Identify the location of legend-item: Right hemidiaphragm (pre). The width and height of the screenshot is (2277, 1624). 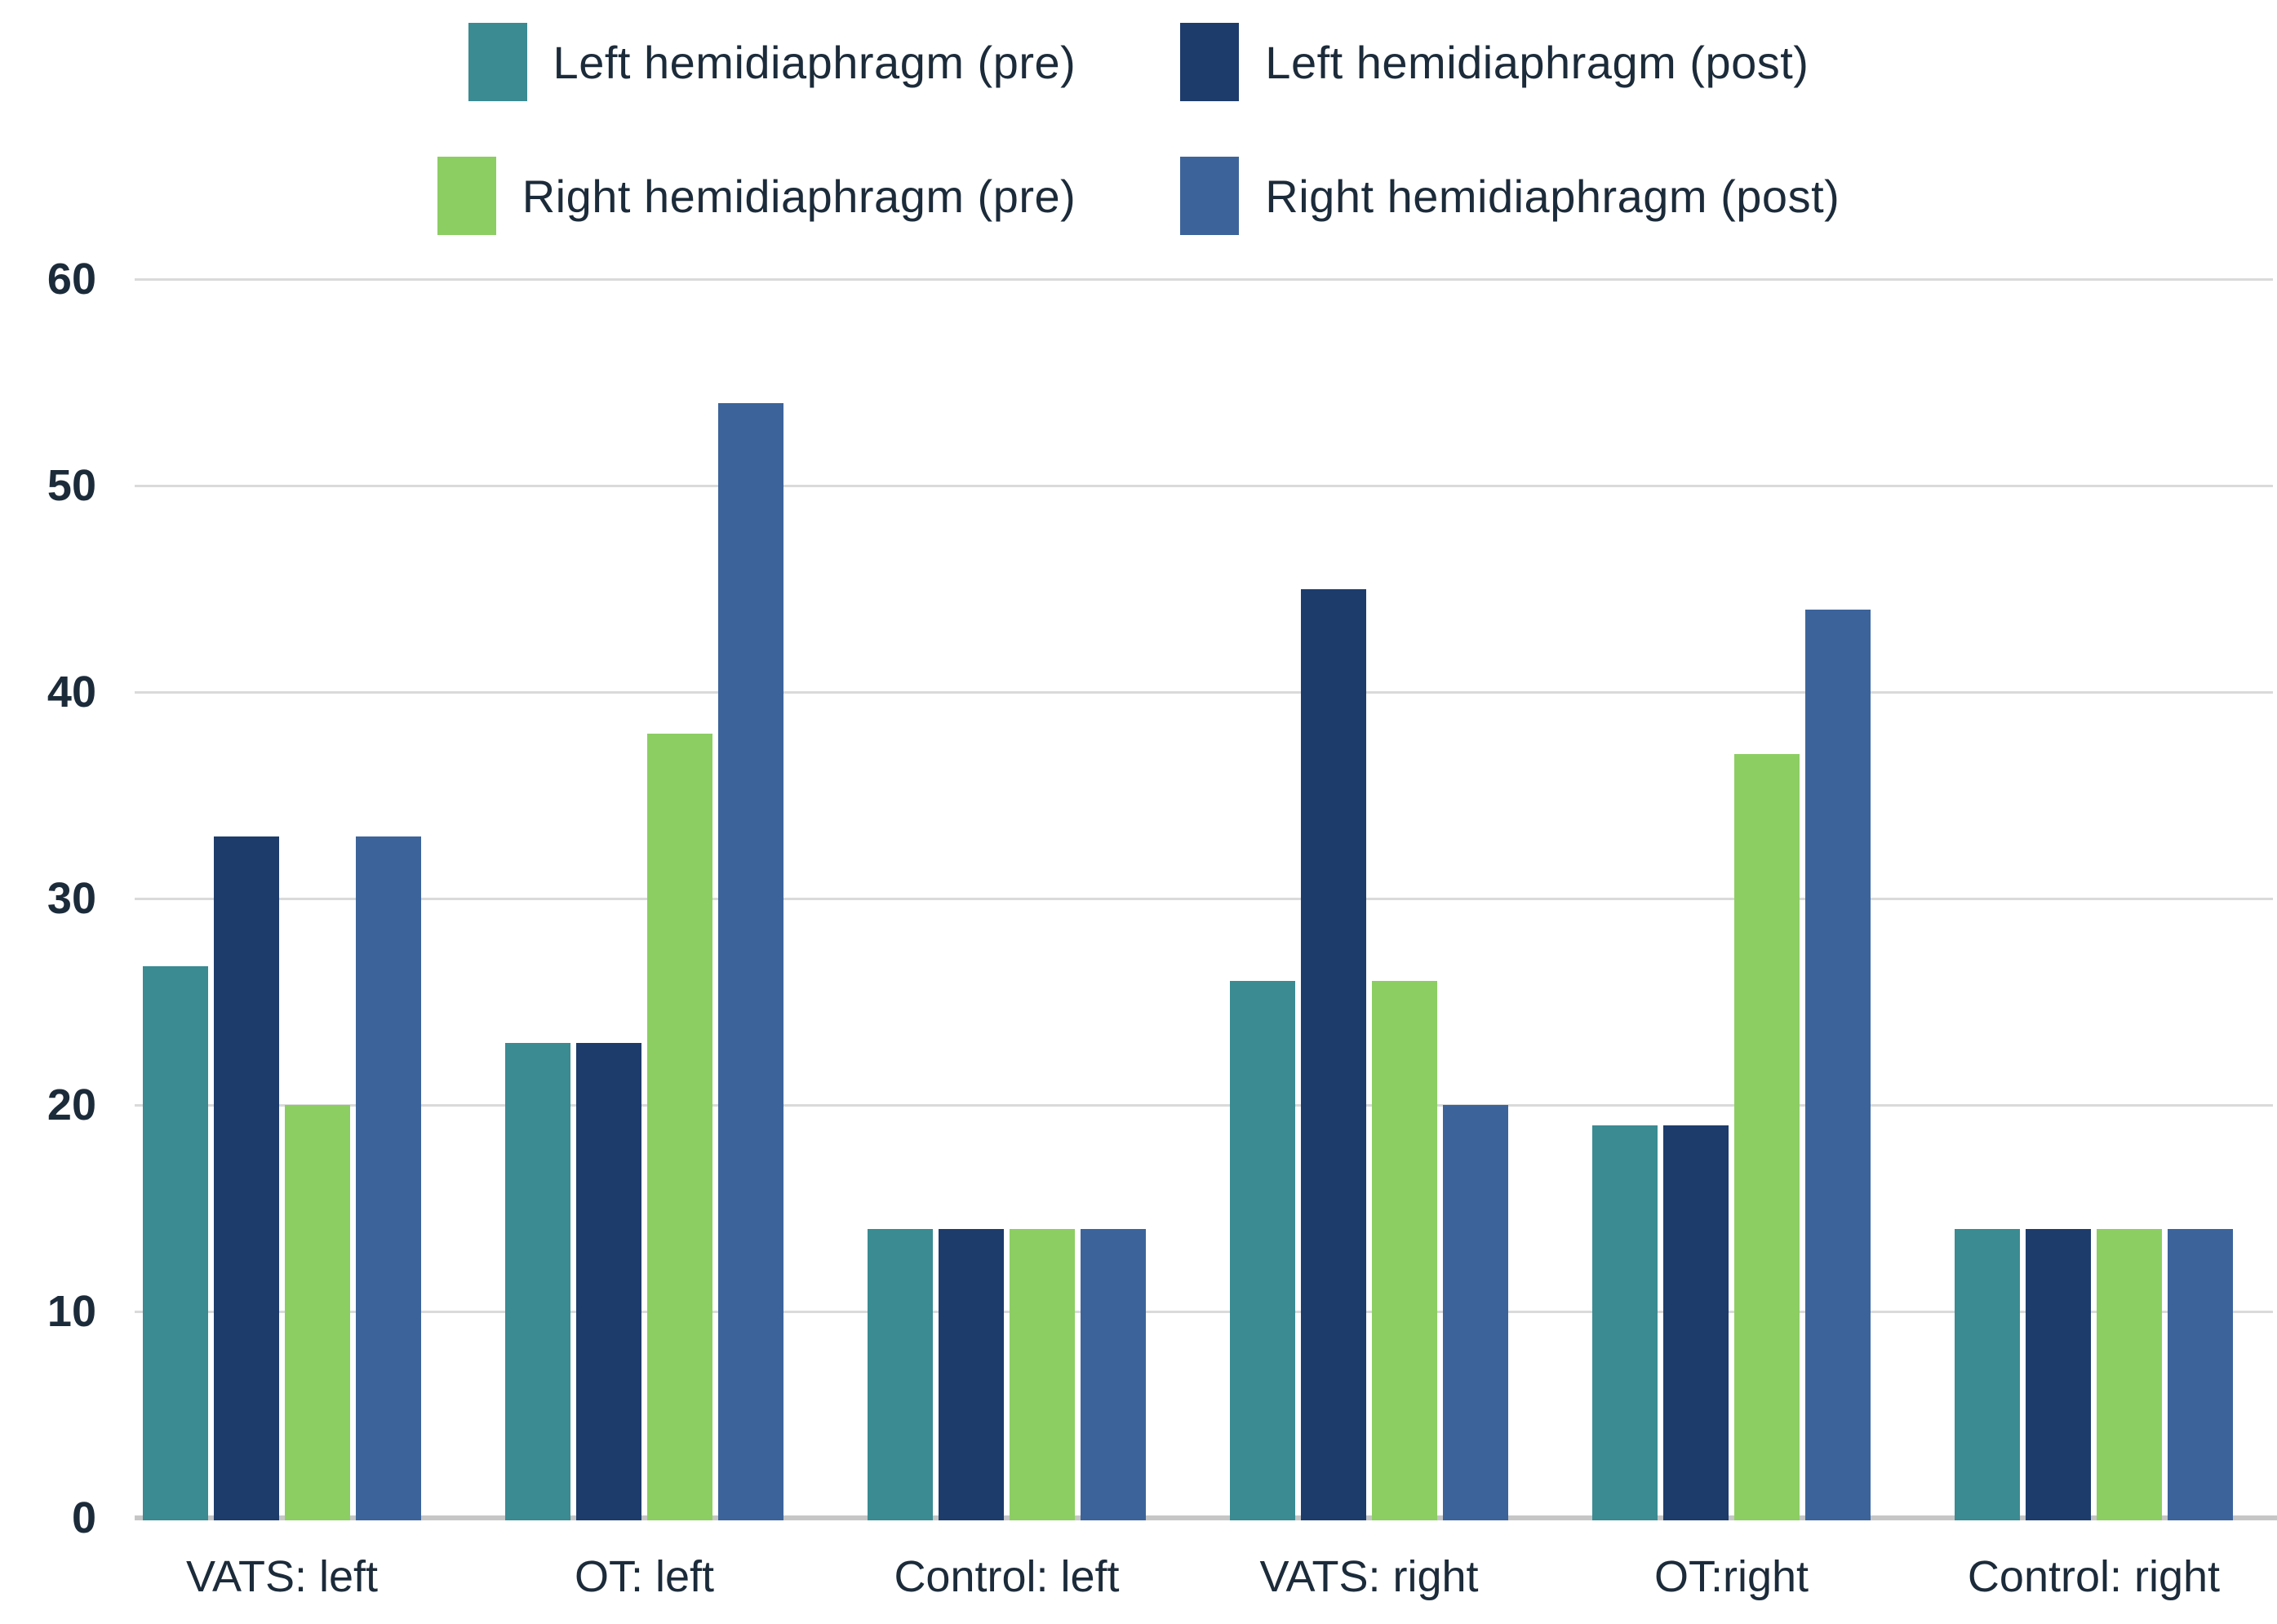
(756, 196).